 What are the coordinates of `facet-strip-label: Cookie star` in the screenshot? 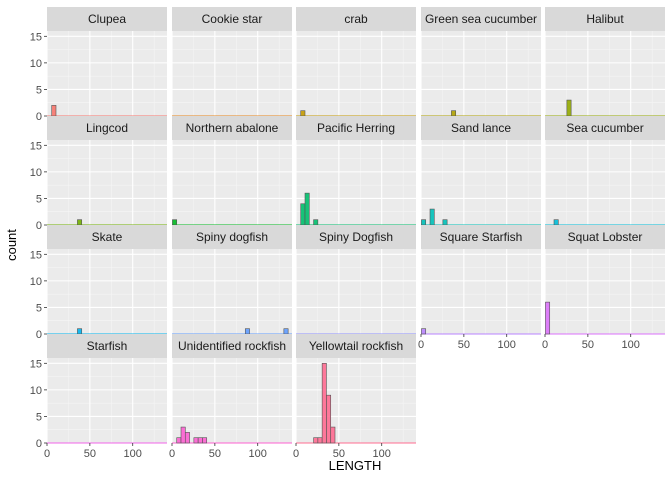 It's located at (232, 19).